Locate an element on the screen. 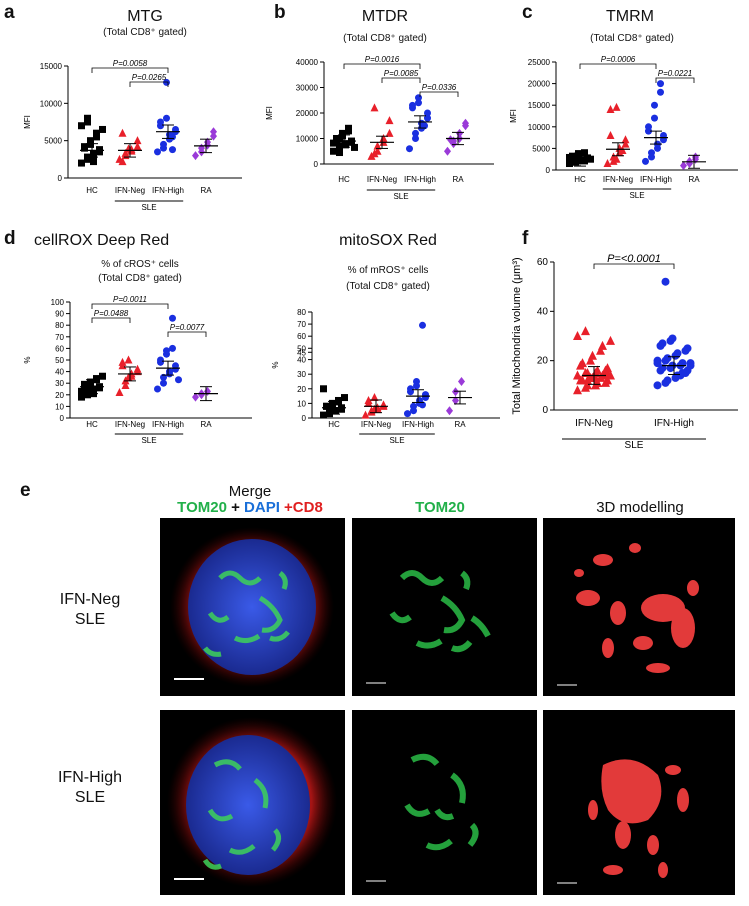 The height and width of the screenshot is (906, 749). panel-d-subtitle-2: (Total CD8⁺ gated) is located at coordinates (140, 278).